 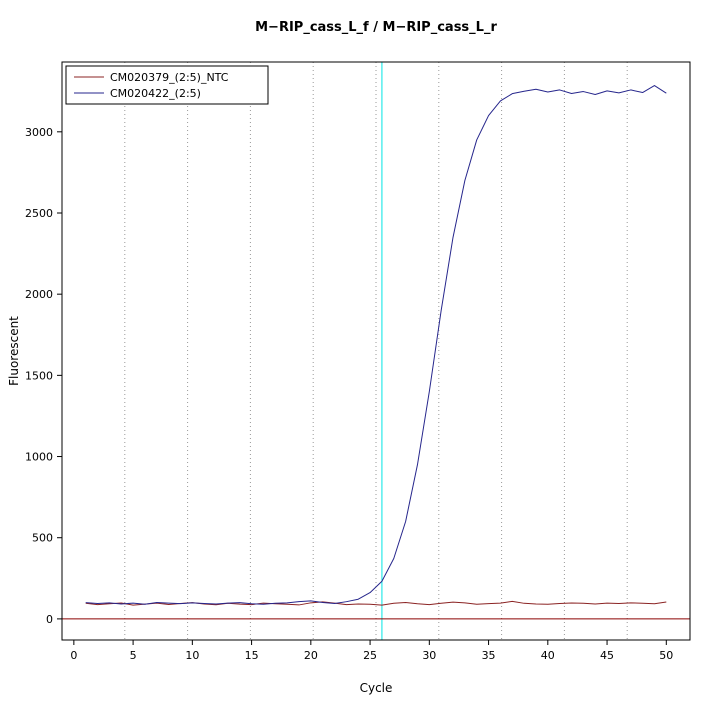 I want to click on legend: CM020379_(2:5)_NTC CM020422_(2:5), so click(x=167, y=85).